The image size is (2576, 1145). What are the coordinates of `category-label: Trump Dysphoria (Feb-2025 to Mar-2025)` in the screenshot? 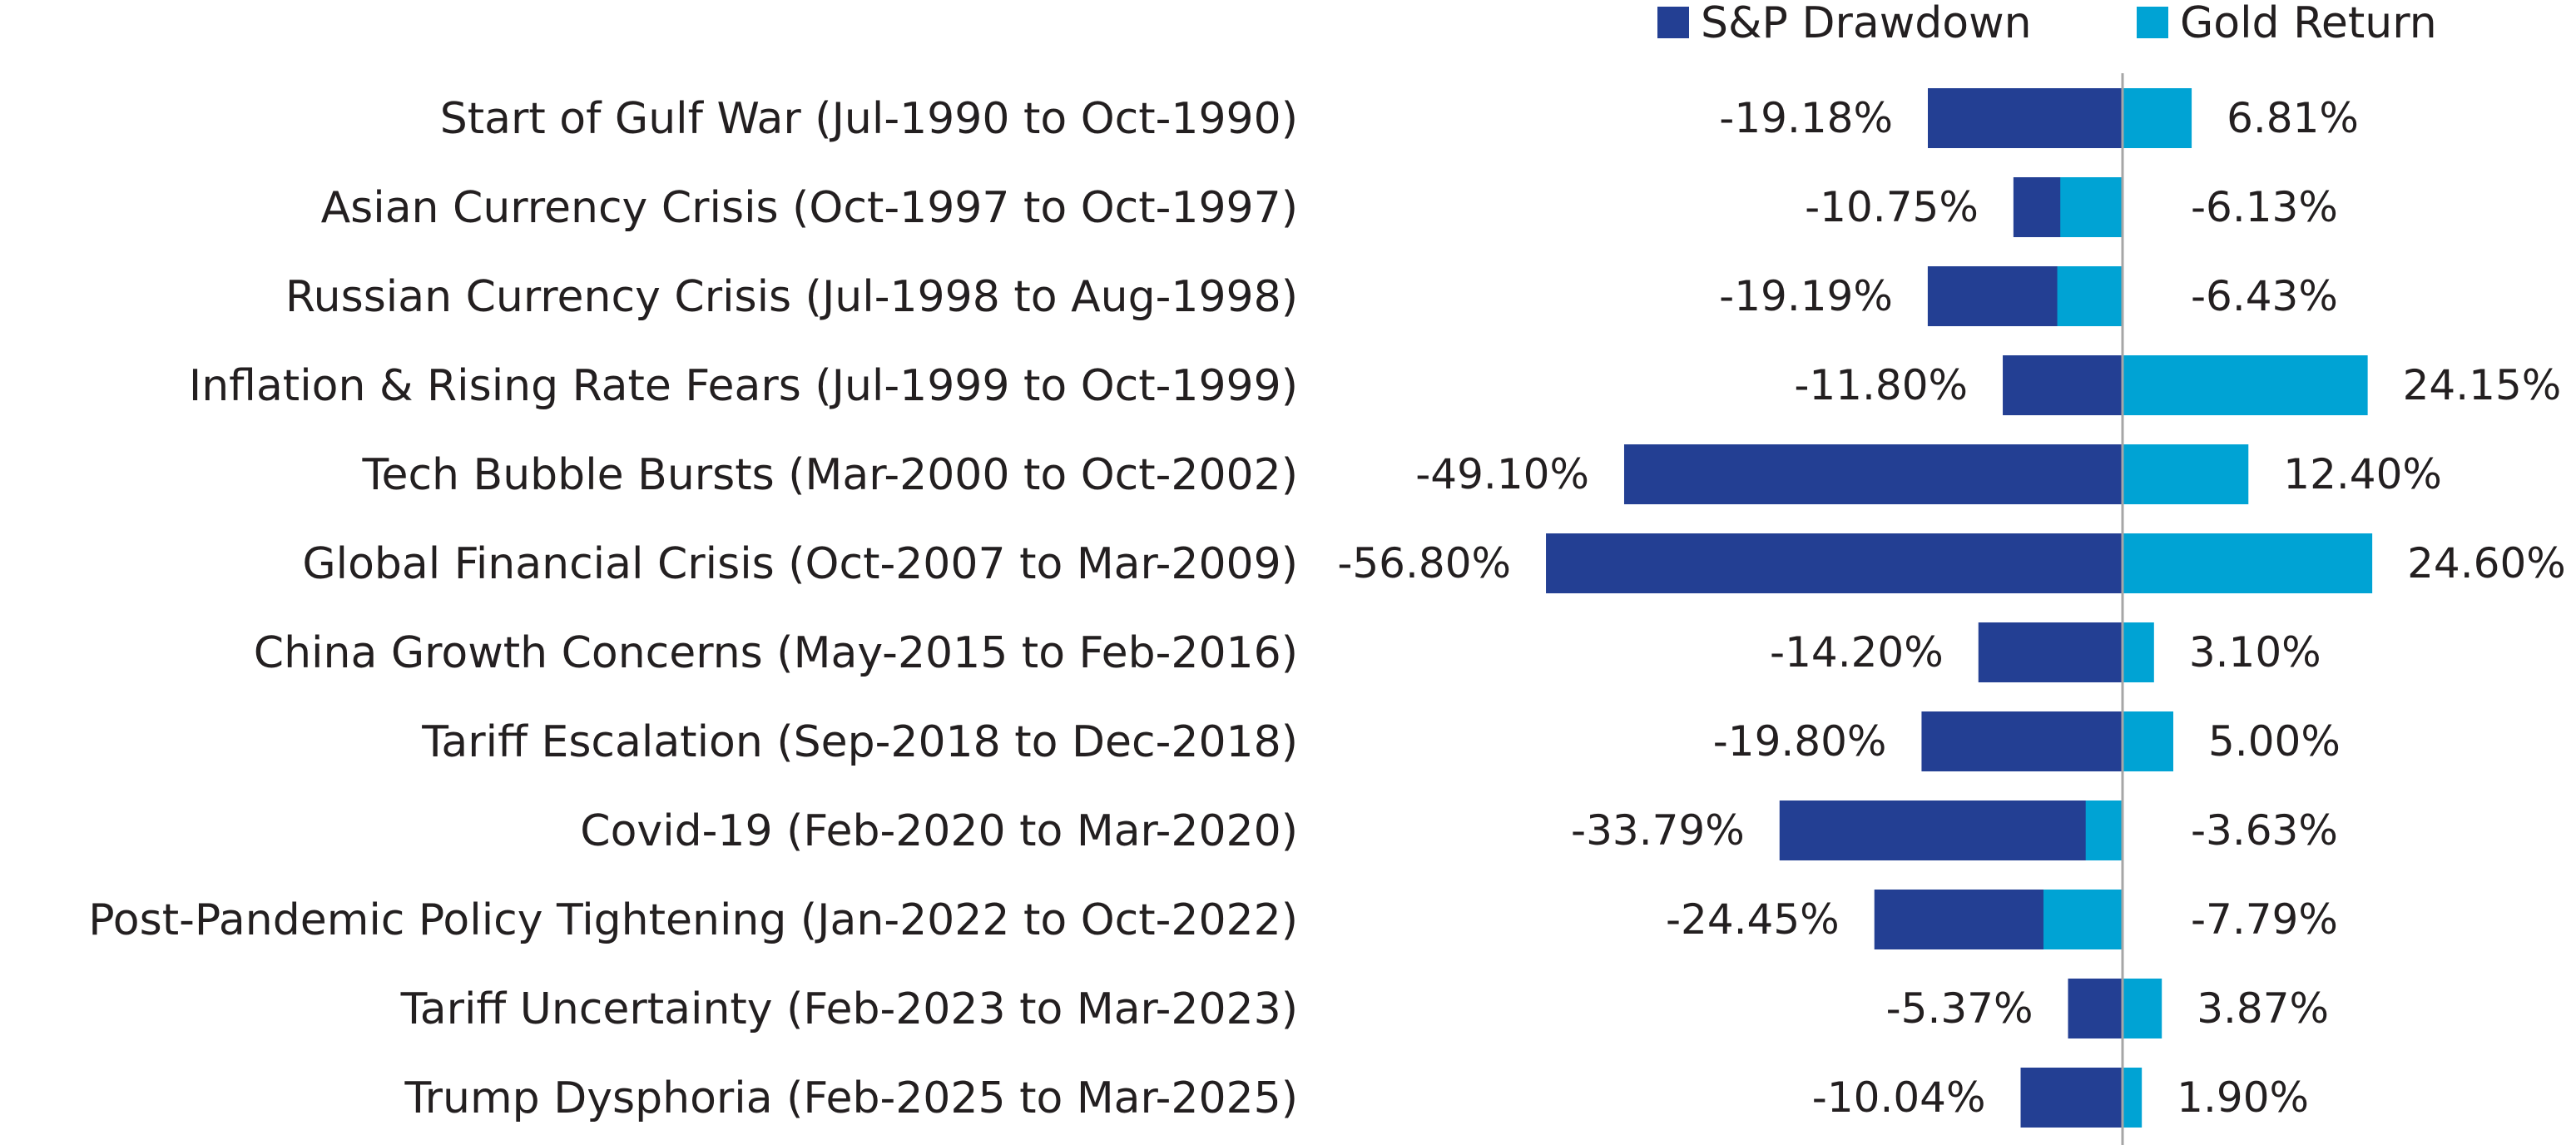 It's located at (851, 1098).